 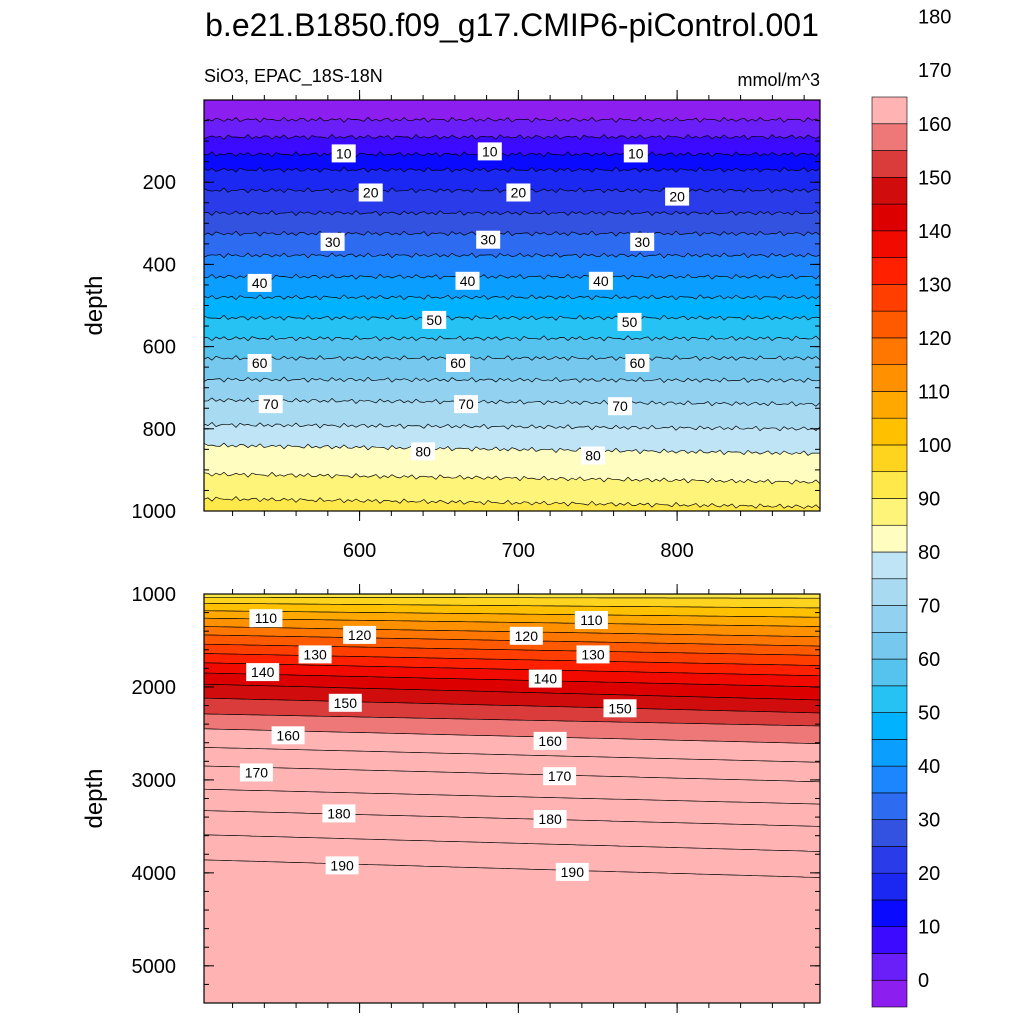 I want to click on contour-label: 70, so click(x=466, y=404).